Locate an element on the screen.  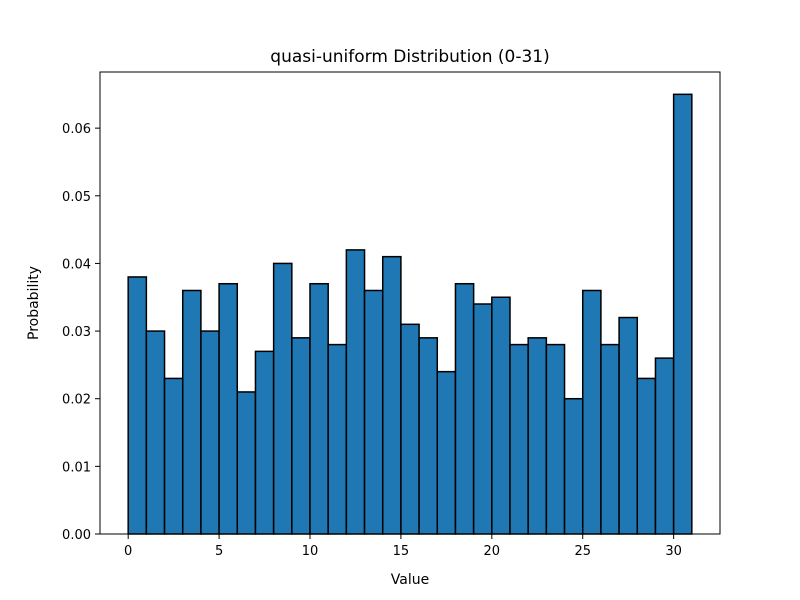
x-tick-label: 20 is located at coordinates (492, 551).